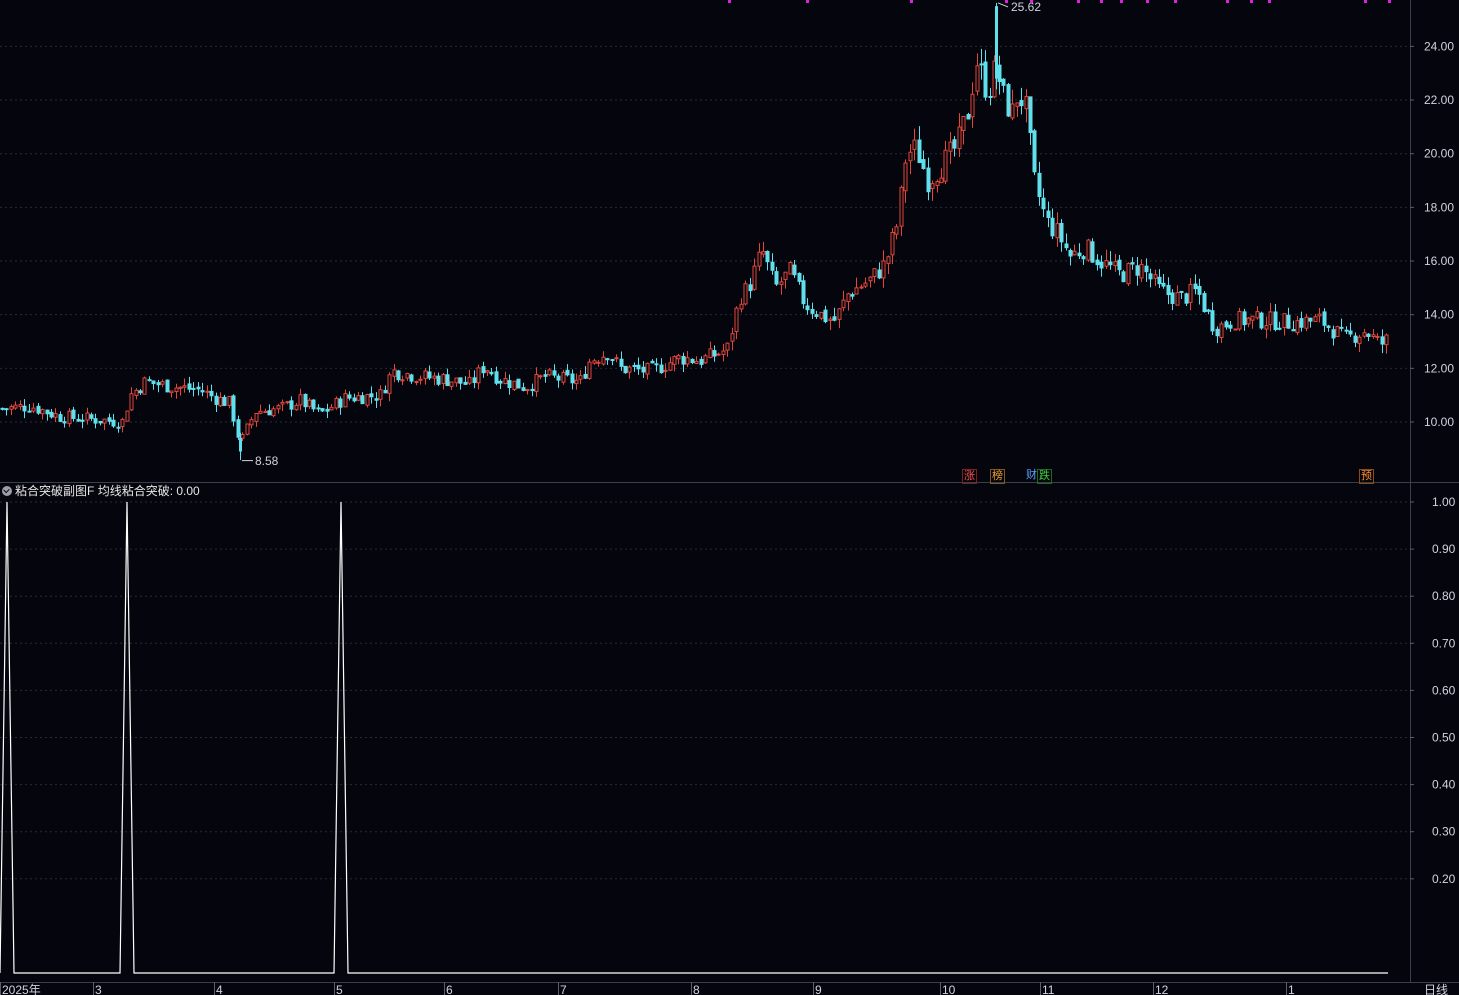  Describe the element at coordinates (696, 989) in the screenshot. I see `time-axis-label: 8` at that location.